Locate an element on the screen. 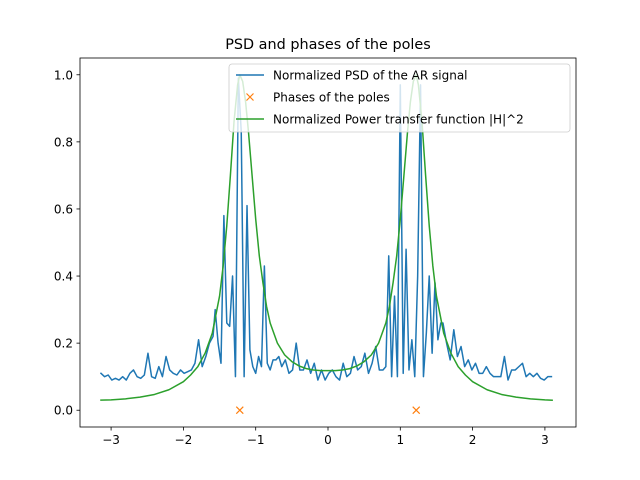  legend-label: Normalized Power transfer function |H|^2 is located at coordinates (398, 120).